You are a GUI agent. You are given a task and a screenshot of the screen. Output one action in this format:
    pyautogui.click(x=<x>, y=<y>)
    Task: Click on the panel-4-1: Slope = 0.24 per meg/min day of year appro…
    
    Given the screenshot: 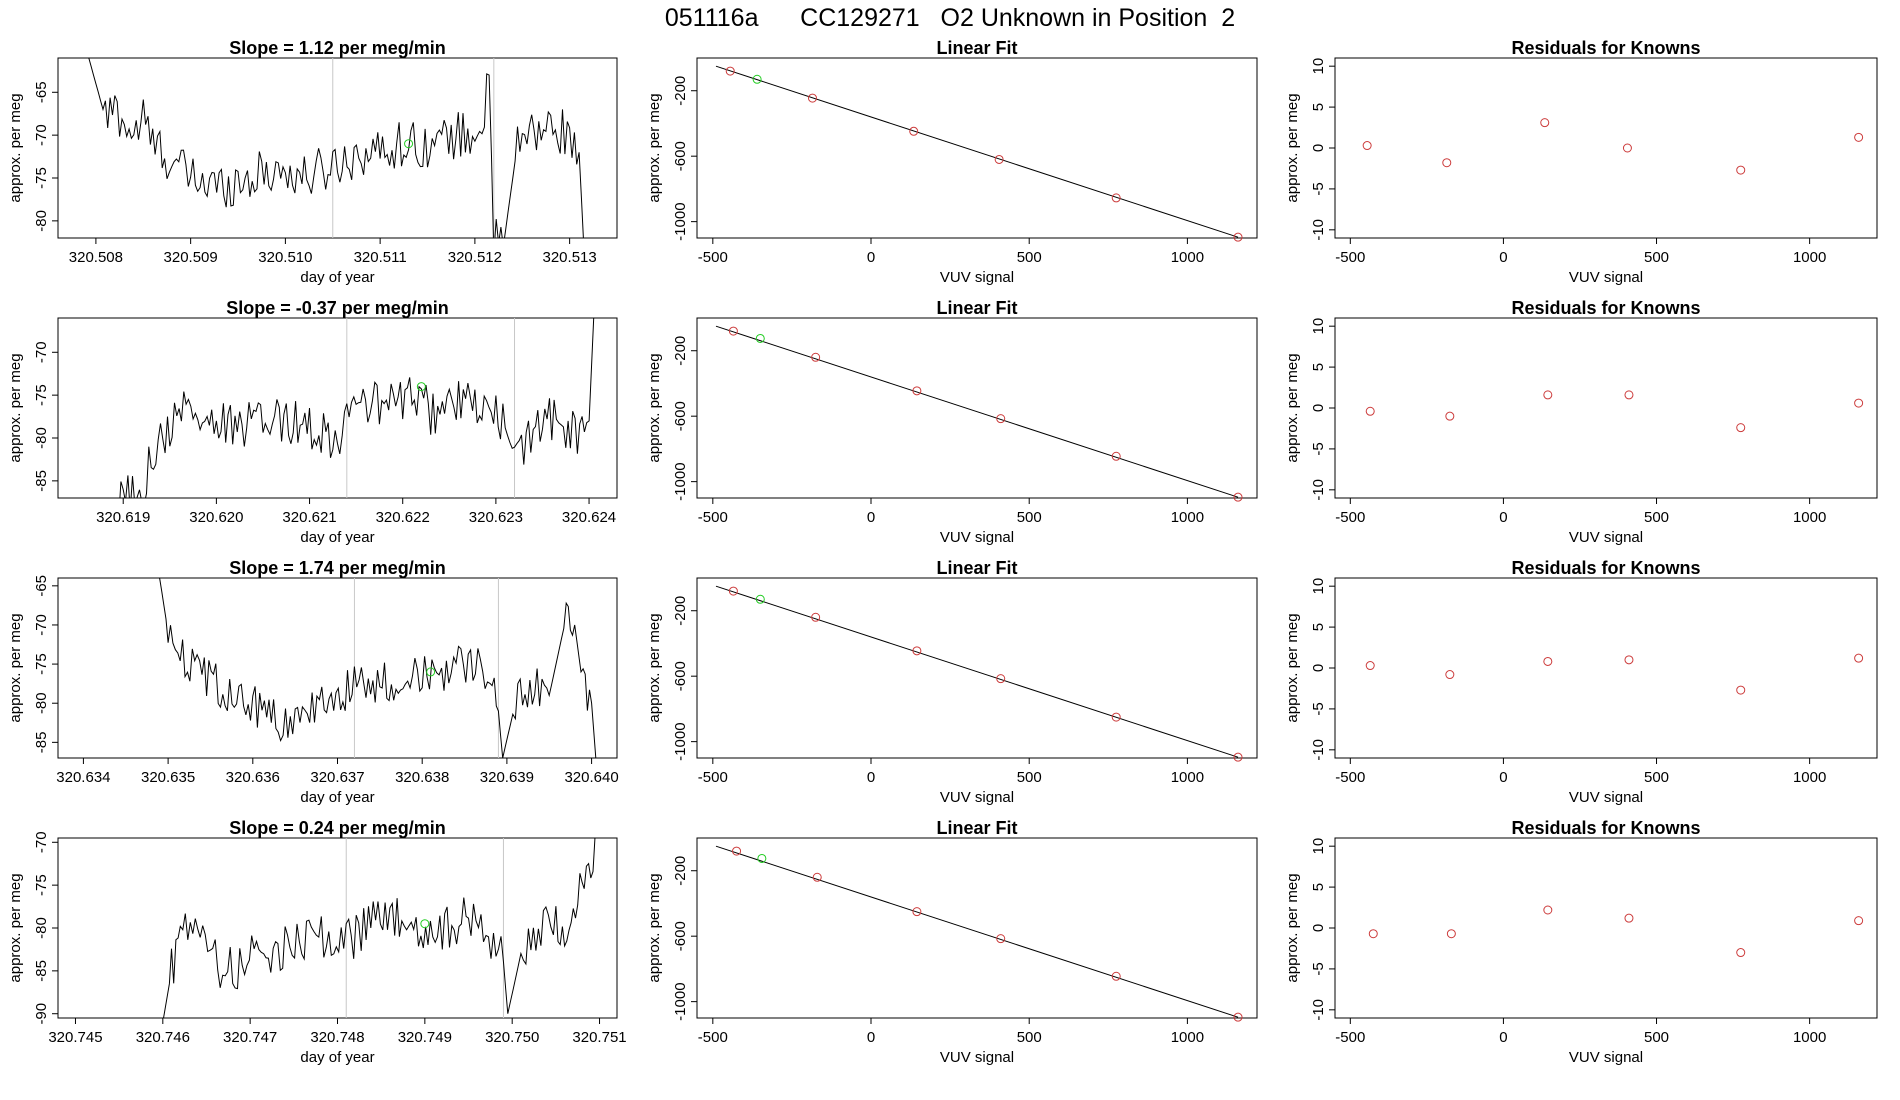 What is the action you would take?
    pyautogui.click(x=317, y=942)
    